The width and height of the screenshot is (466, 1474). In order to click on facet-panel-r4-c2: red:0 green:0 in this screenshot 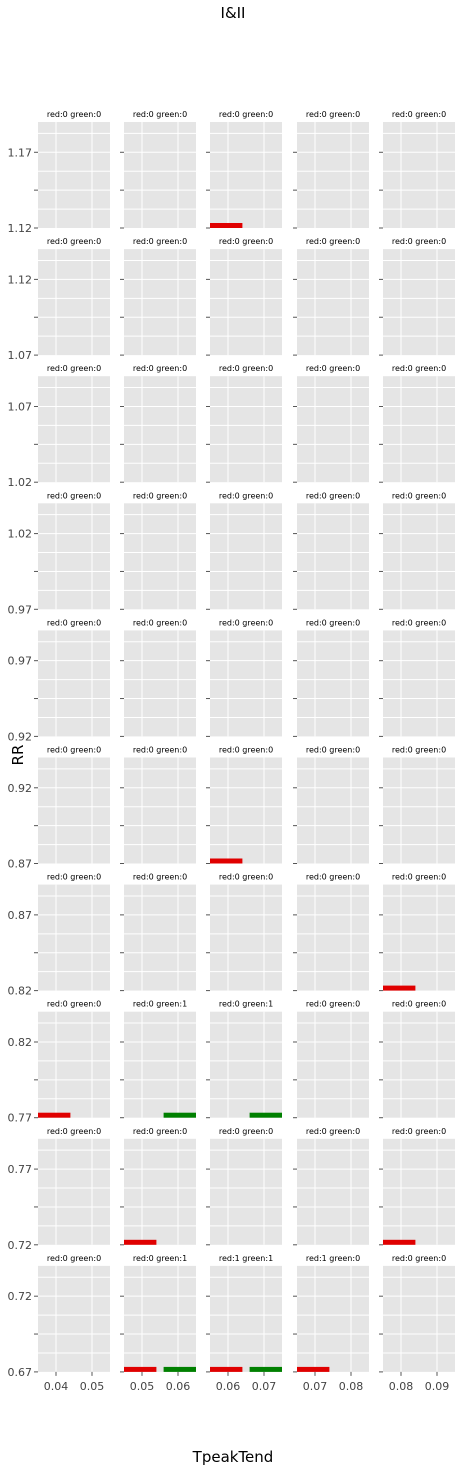, I will do `click(244, 677)`.